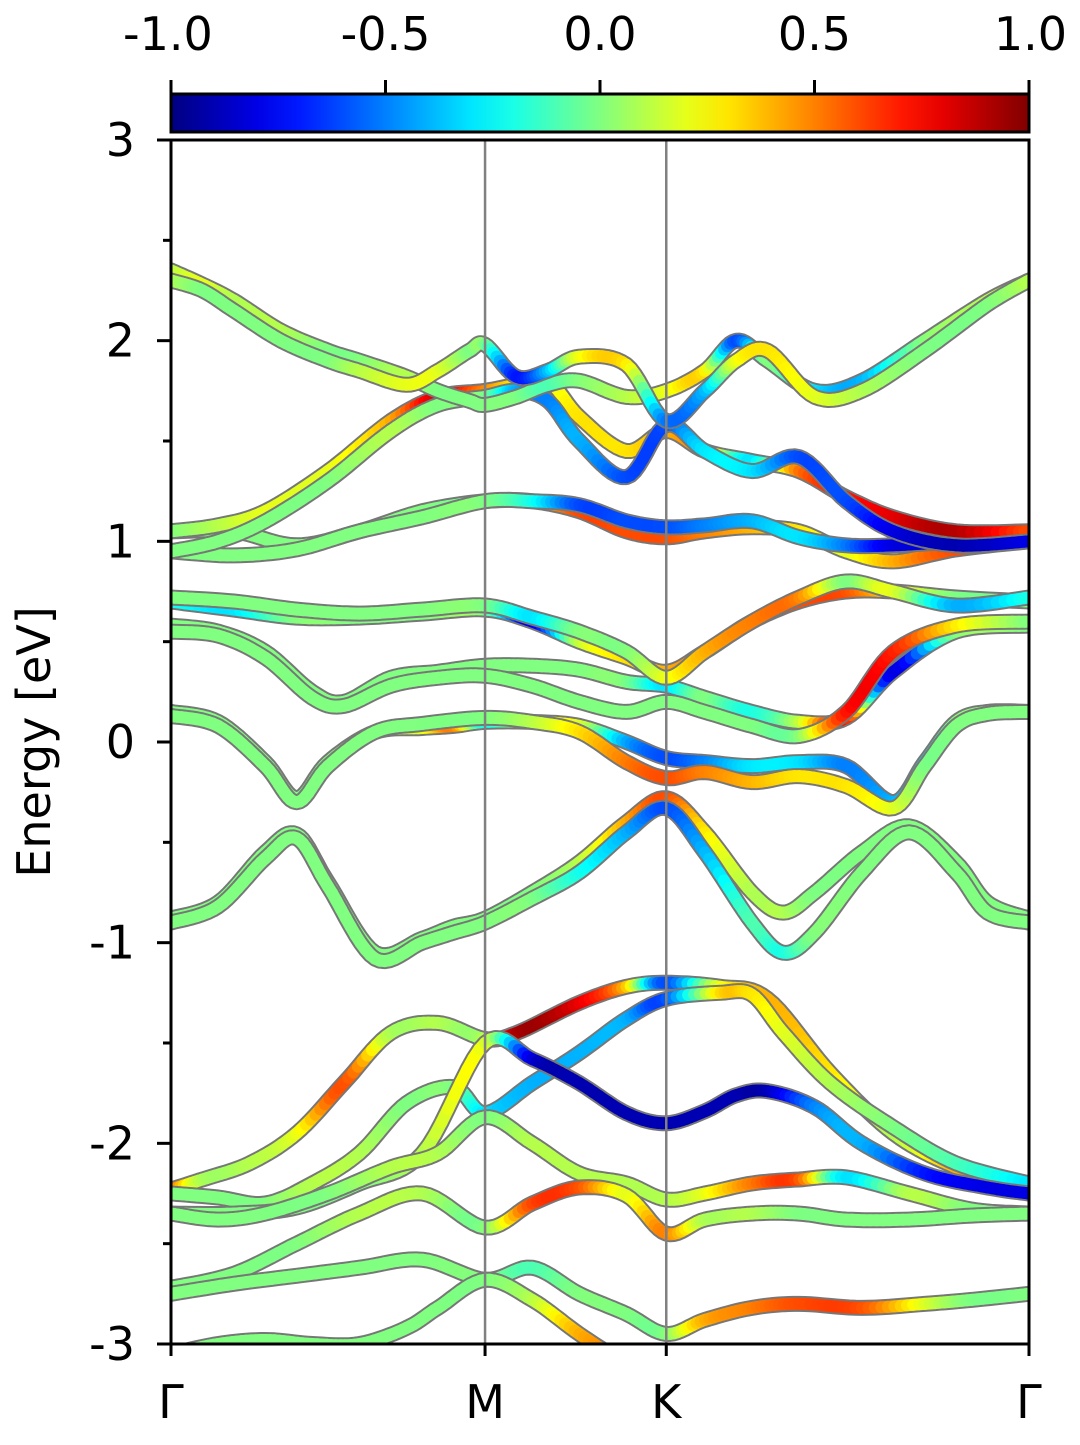 The width and height of the screenshot is (1080, 1445). I want to click on y-axis-label: Energy [eV], so click(34, 741).